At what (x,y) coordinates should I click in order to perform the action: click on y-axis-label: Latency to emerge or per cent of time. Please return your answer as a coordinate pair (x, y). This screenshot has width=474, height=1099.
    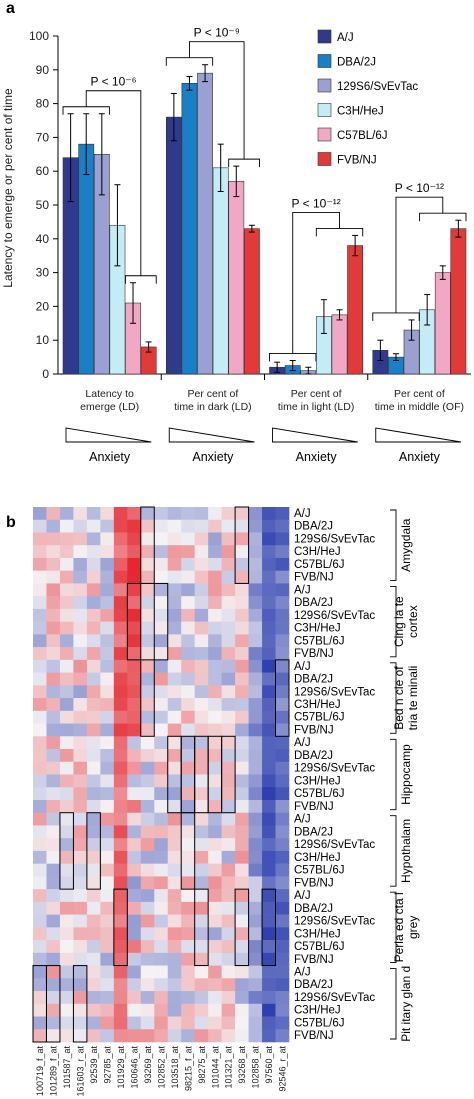
    Looking at the image, I should click on (8, 188).